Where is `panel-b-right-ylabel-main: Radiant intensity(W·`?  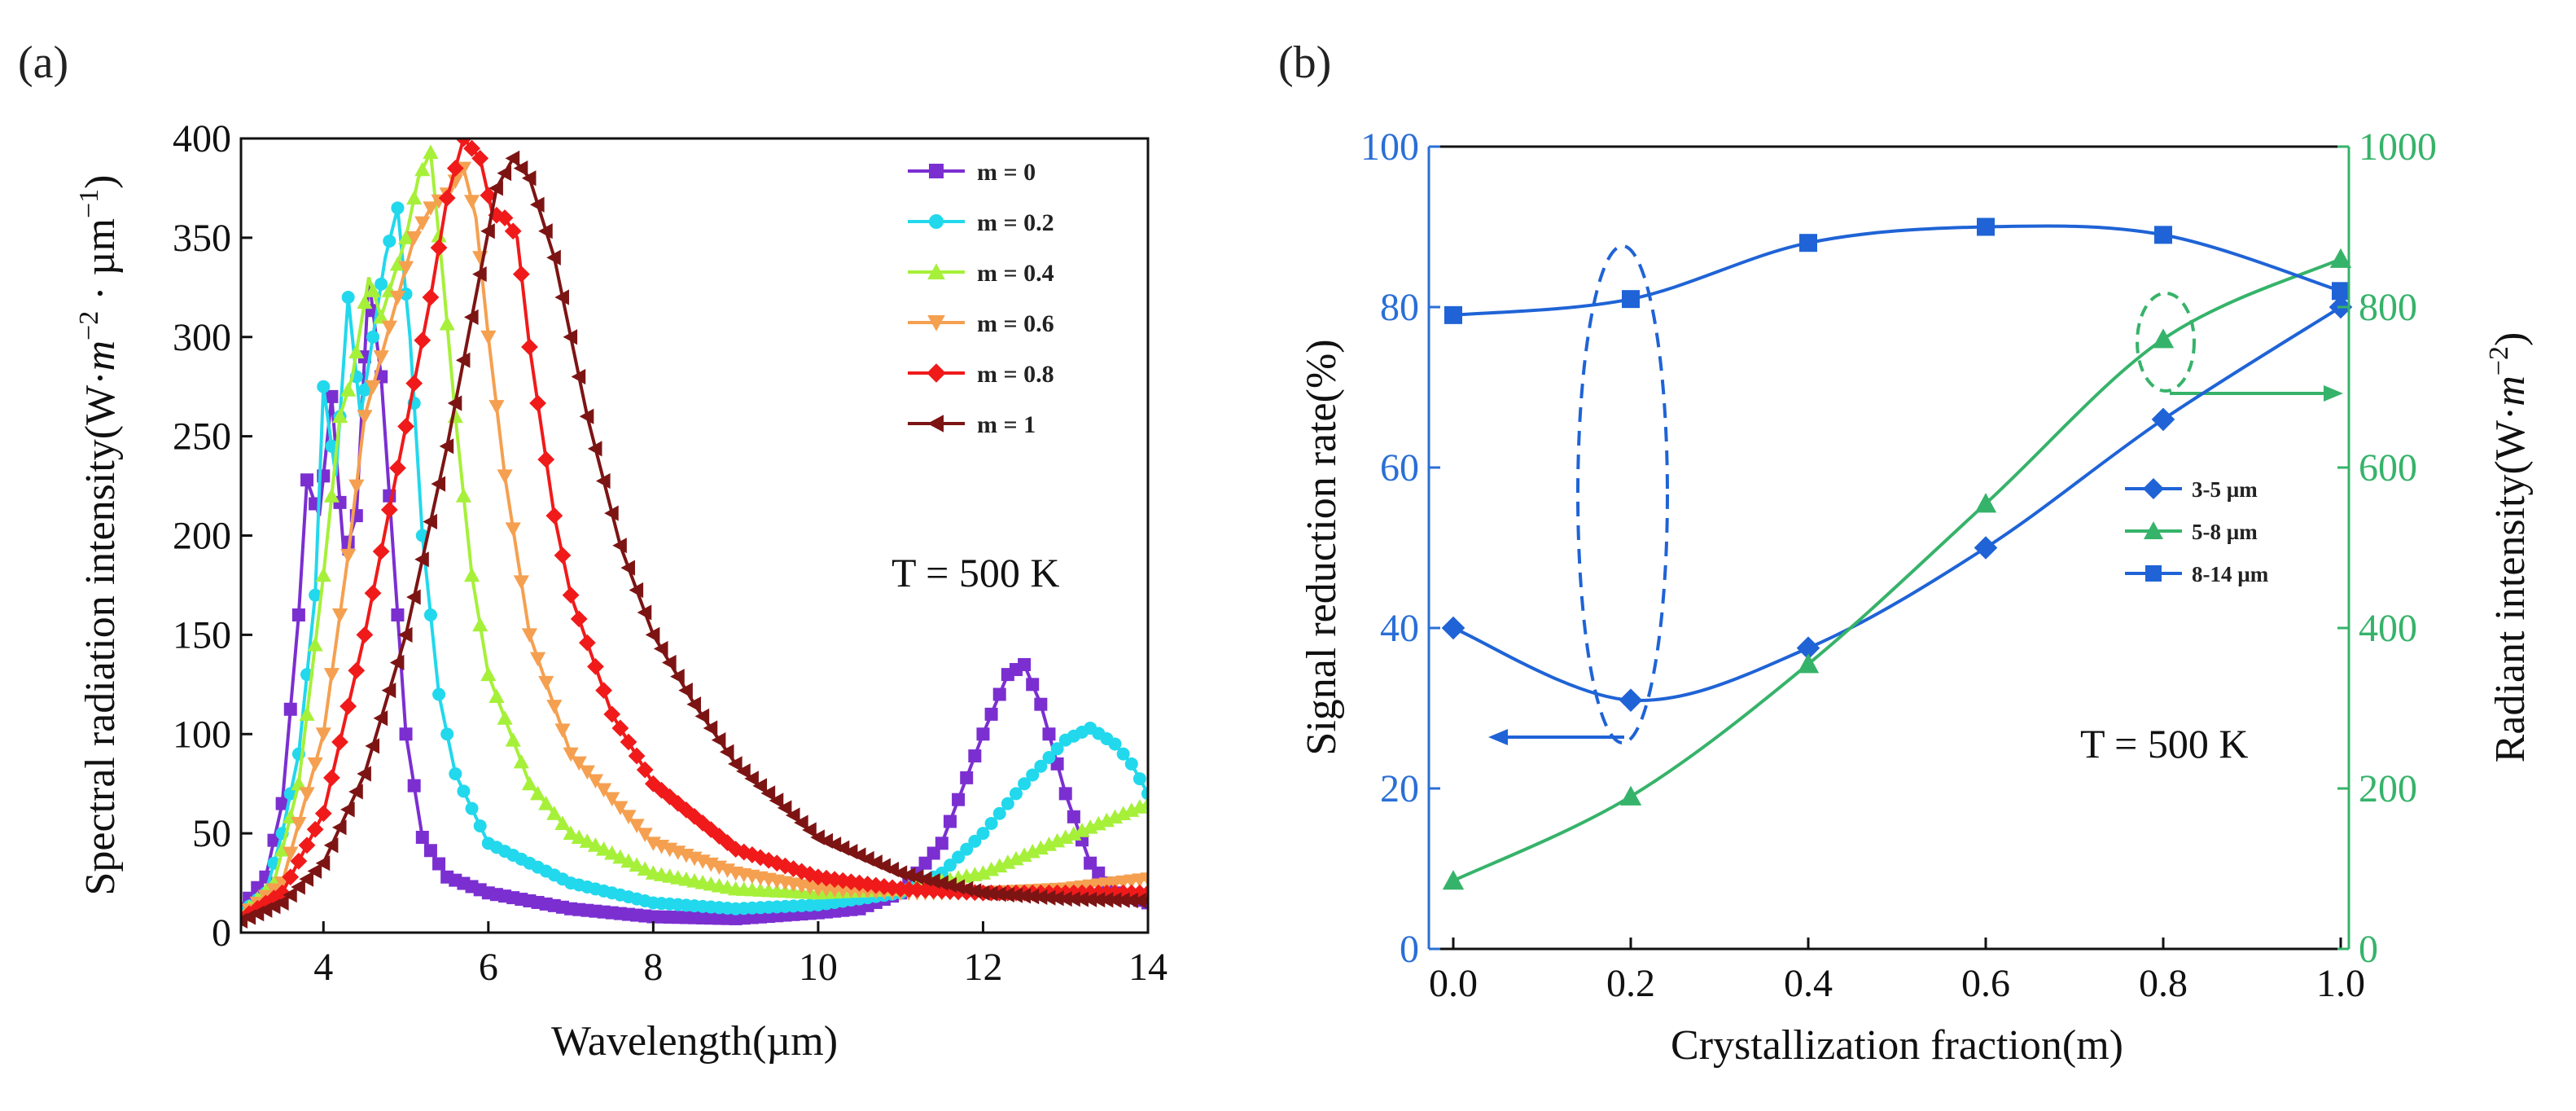
panel-b-right-ylabel-main: Radiant intensity(W· is located at coordinates (2510, 584).